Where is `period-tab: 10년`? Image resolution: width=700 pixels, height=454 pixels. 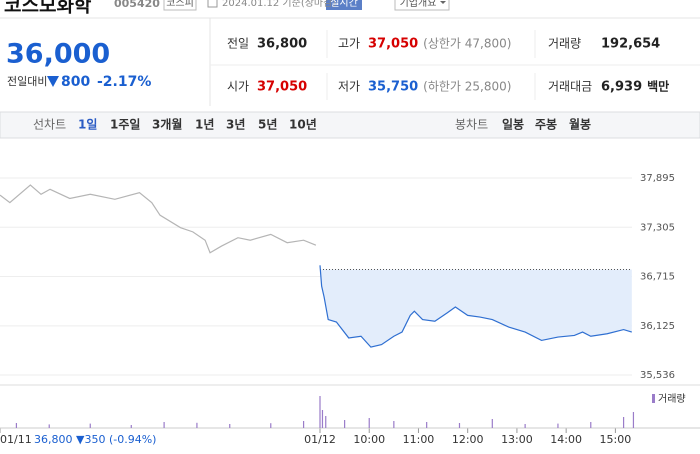 period-tab: 10년 is located at coordinates (303, 125).